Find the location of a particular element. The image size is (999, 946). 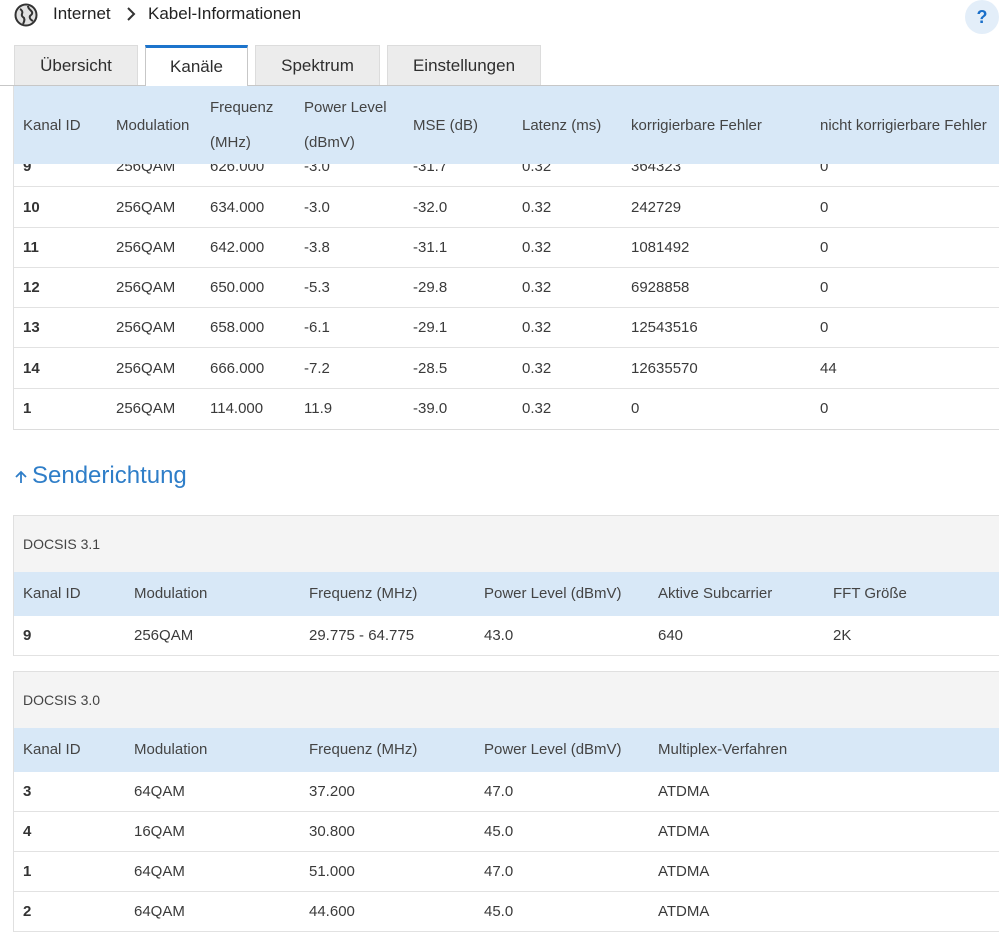

cell-frequenz: 634.000 is located at coordinates (237, 207).